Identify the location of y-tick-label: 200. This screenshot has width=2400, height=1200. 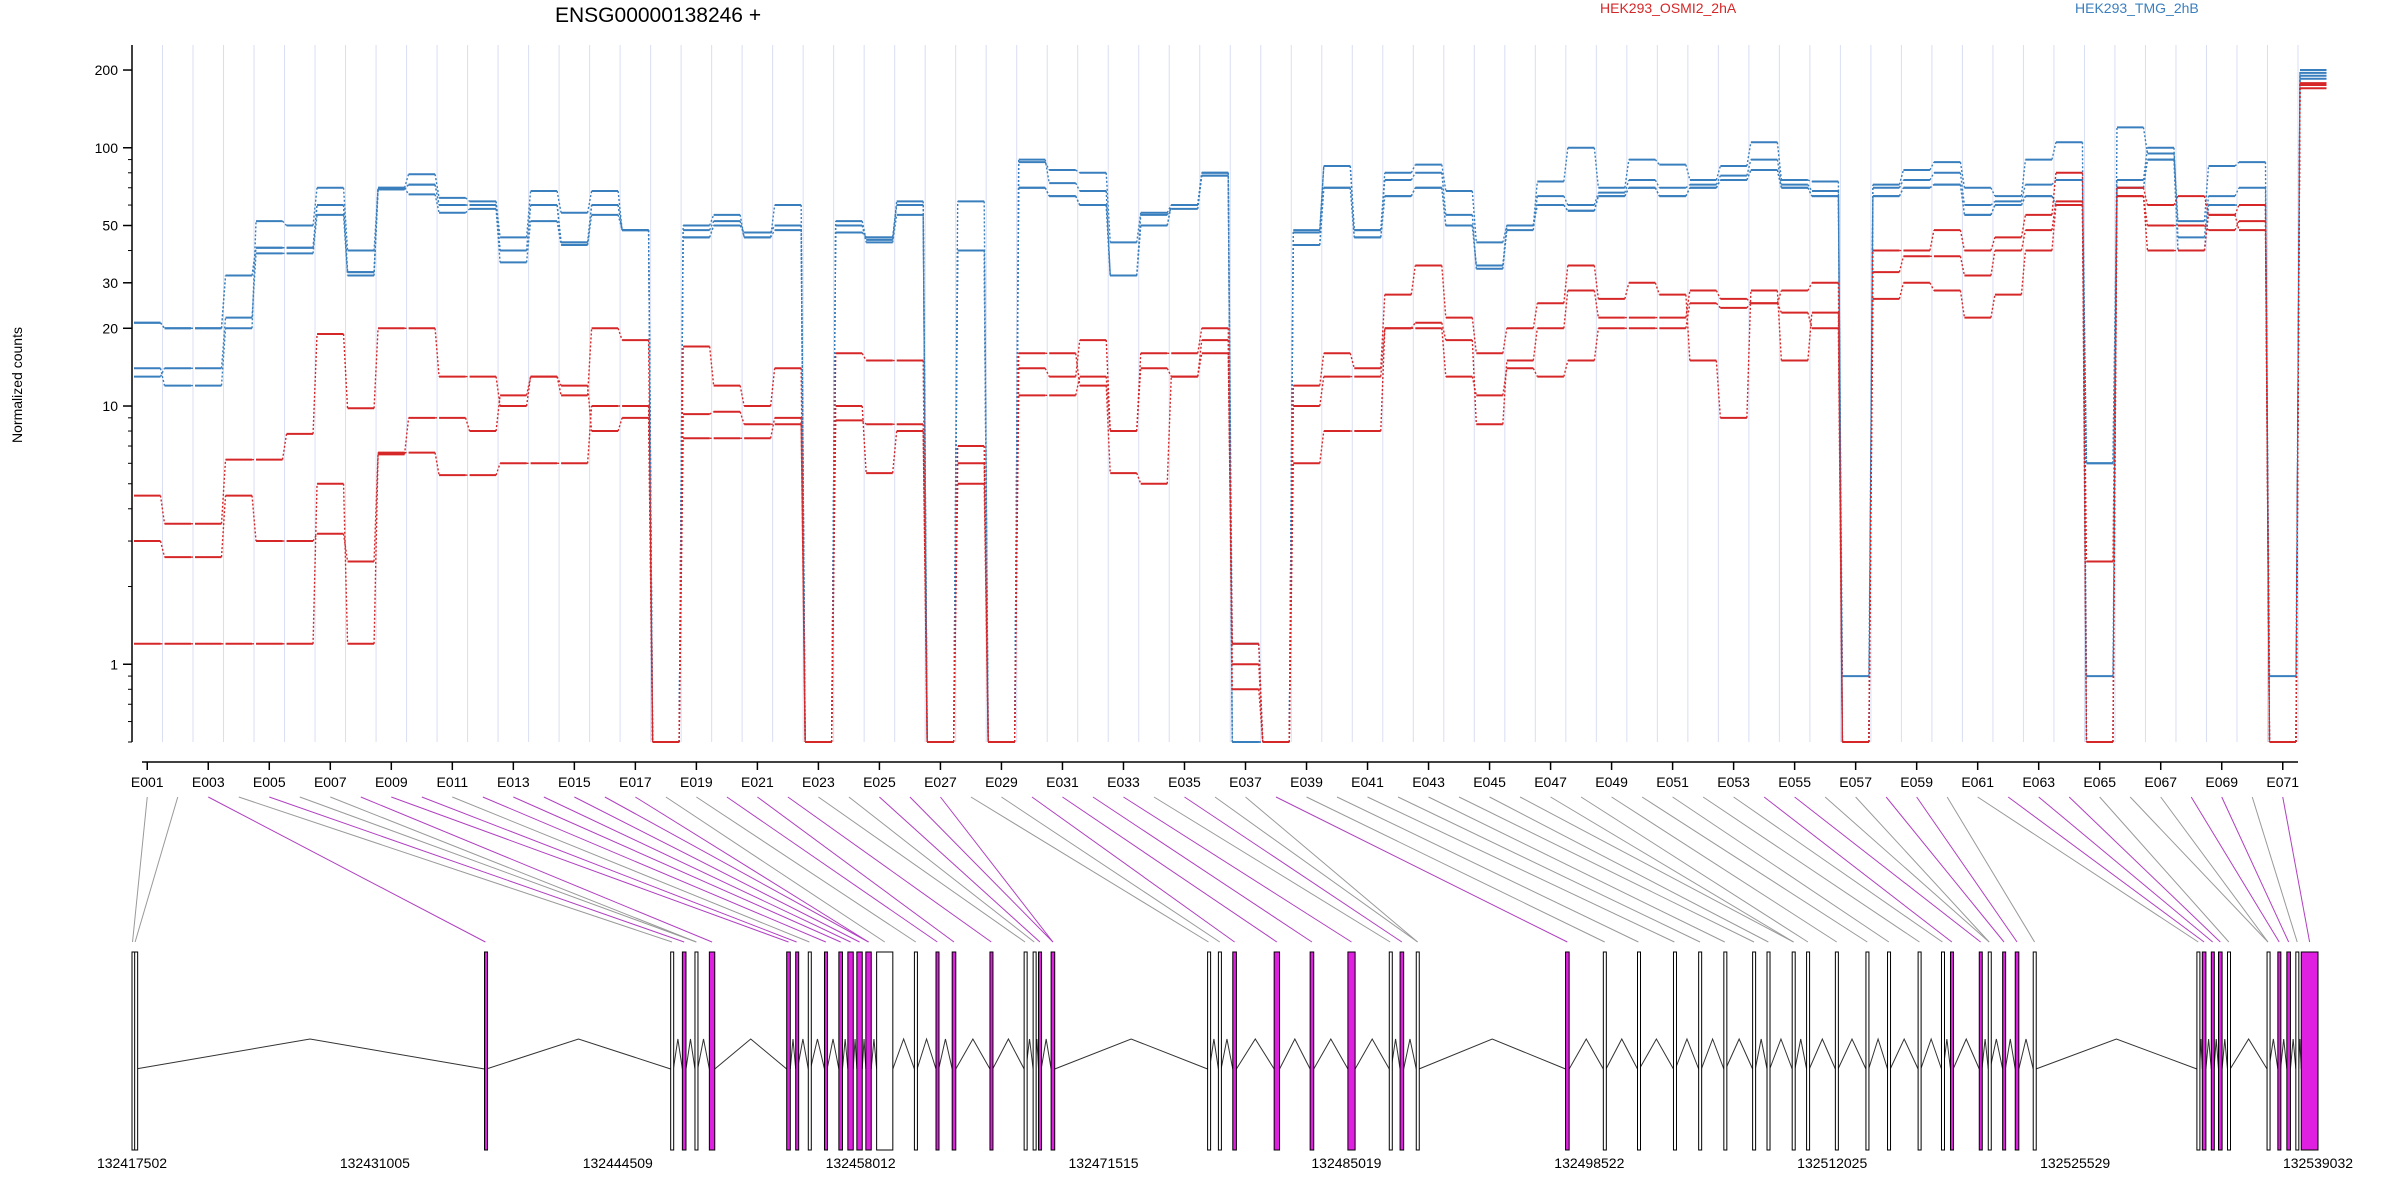
(107, 70).